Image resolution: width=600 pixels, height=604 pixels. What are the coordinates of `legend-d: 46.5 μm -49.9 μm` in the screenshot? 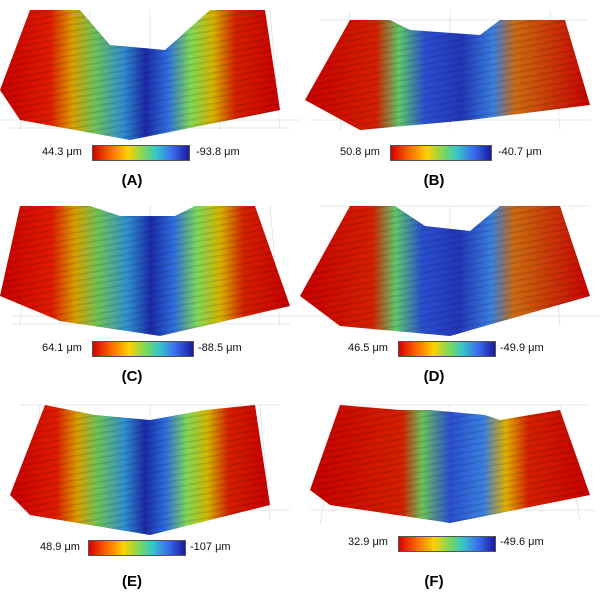 It's located at (473, 349).